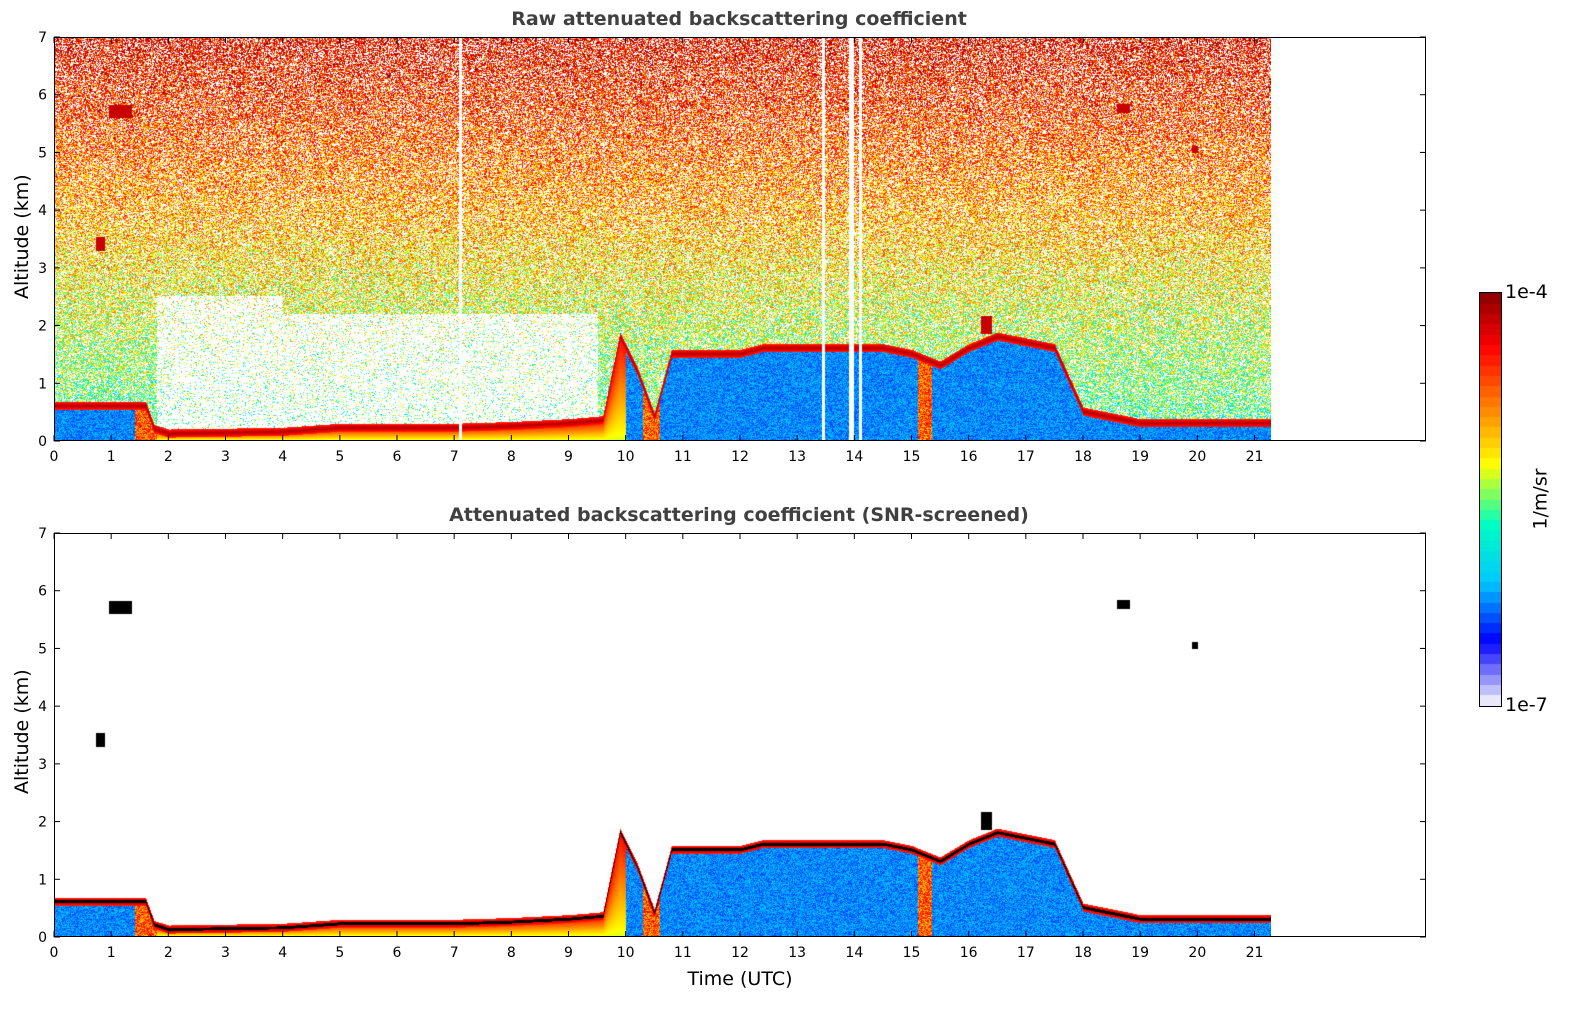 This screenshot has width=1595, height=1020. What do you see at coordinates (1526, 705) in the screenshot?
I see `colorbar-min-label: 1e-7` at bounding box center [1526, 705].